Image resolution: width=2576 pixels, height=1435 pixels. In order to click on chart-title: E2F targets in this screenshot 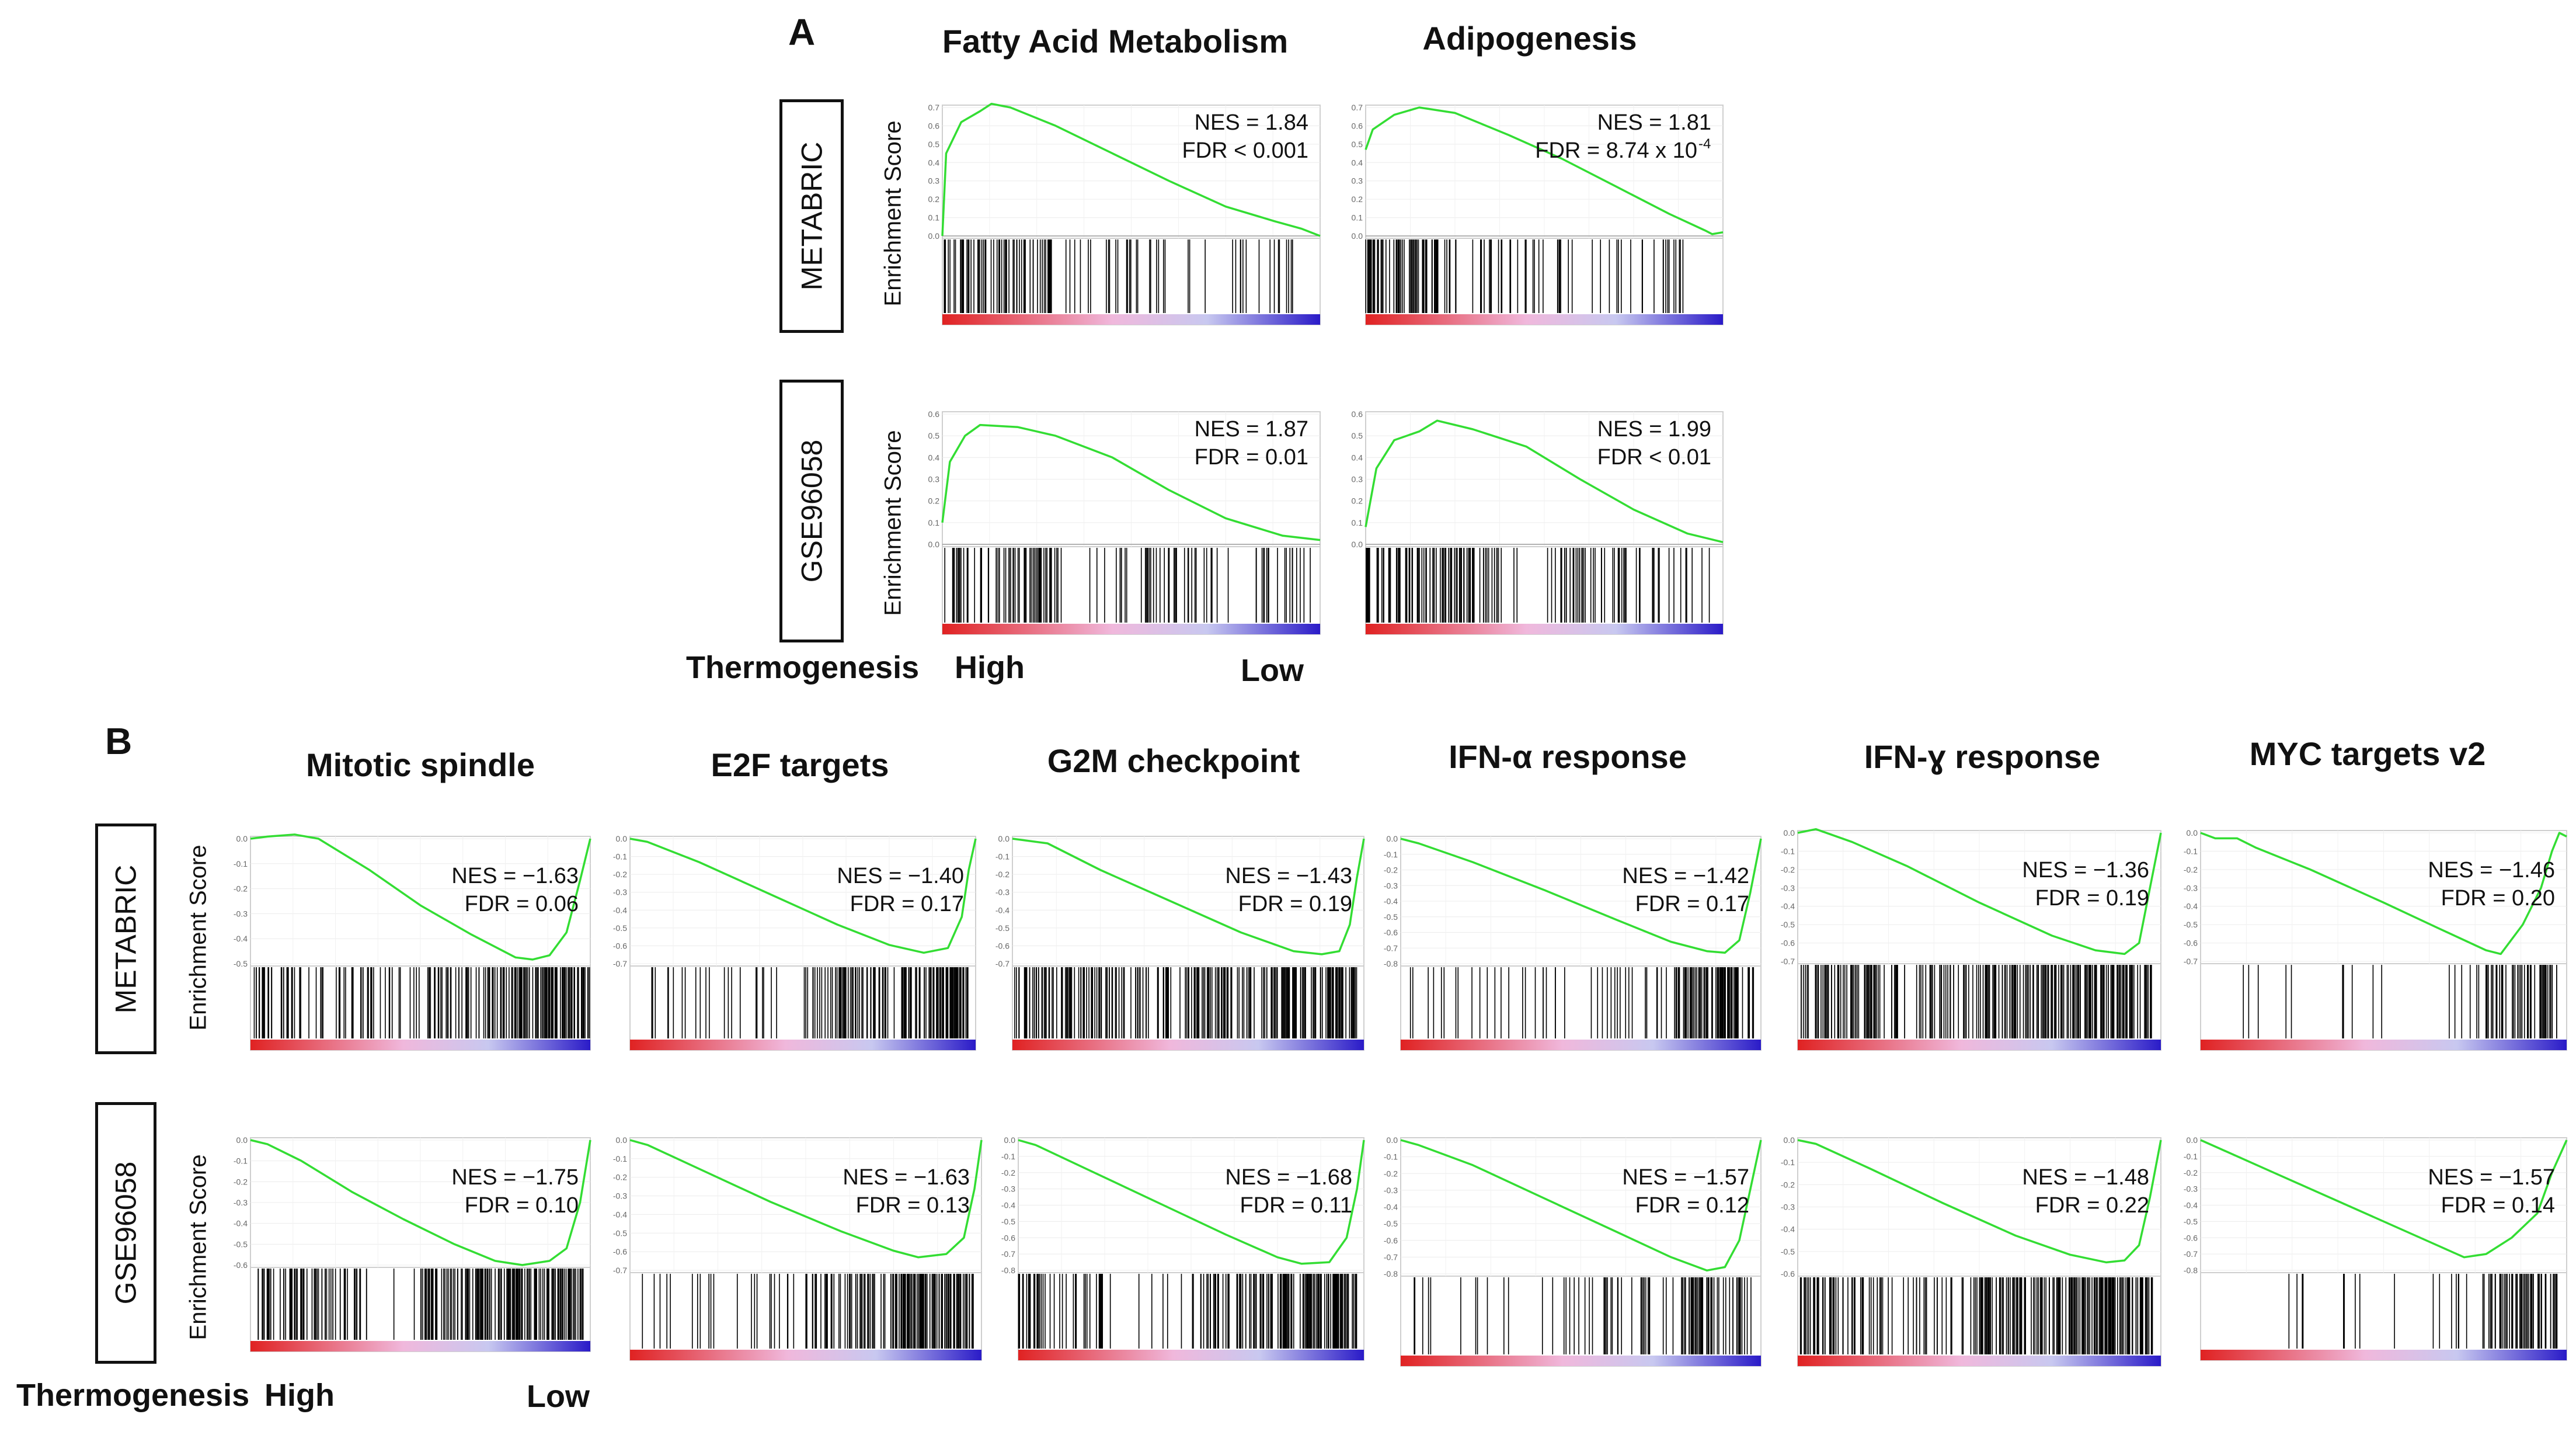, I will do `click(800, 764)`.